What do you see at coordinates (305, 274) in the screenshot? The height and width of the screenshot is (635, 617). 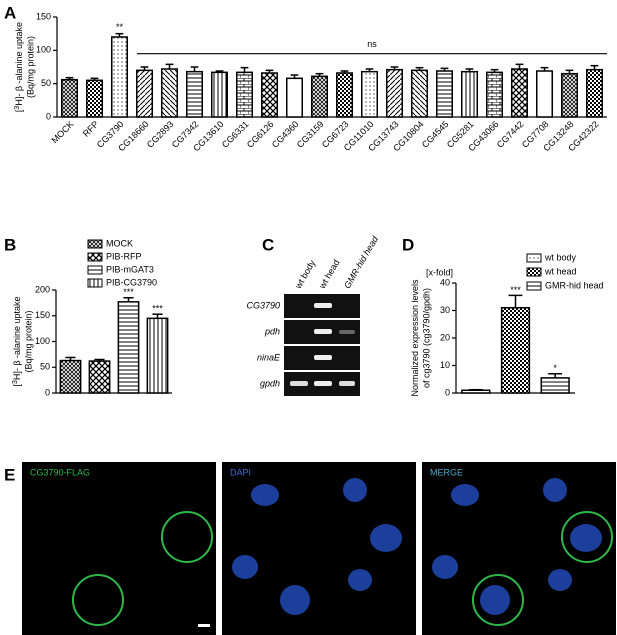 I see `lane-label: wt body` at bounding box center [305, 274].